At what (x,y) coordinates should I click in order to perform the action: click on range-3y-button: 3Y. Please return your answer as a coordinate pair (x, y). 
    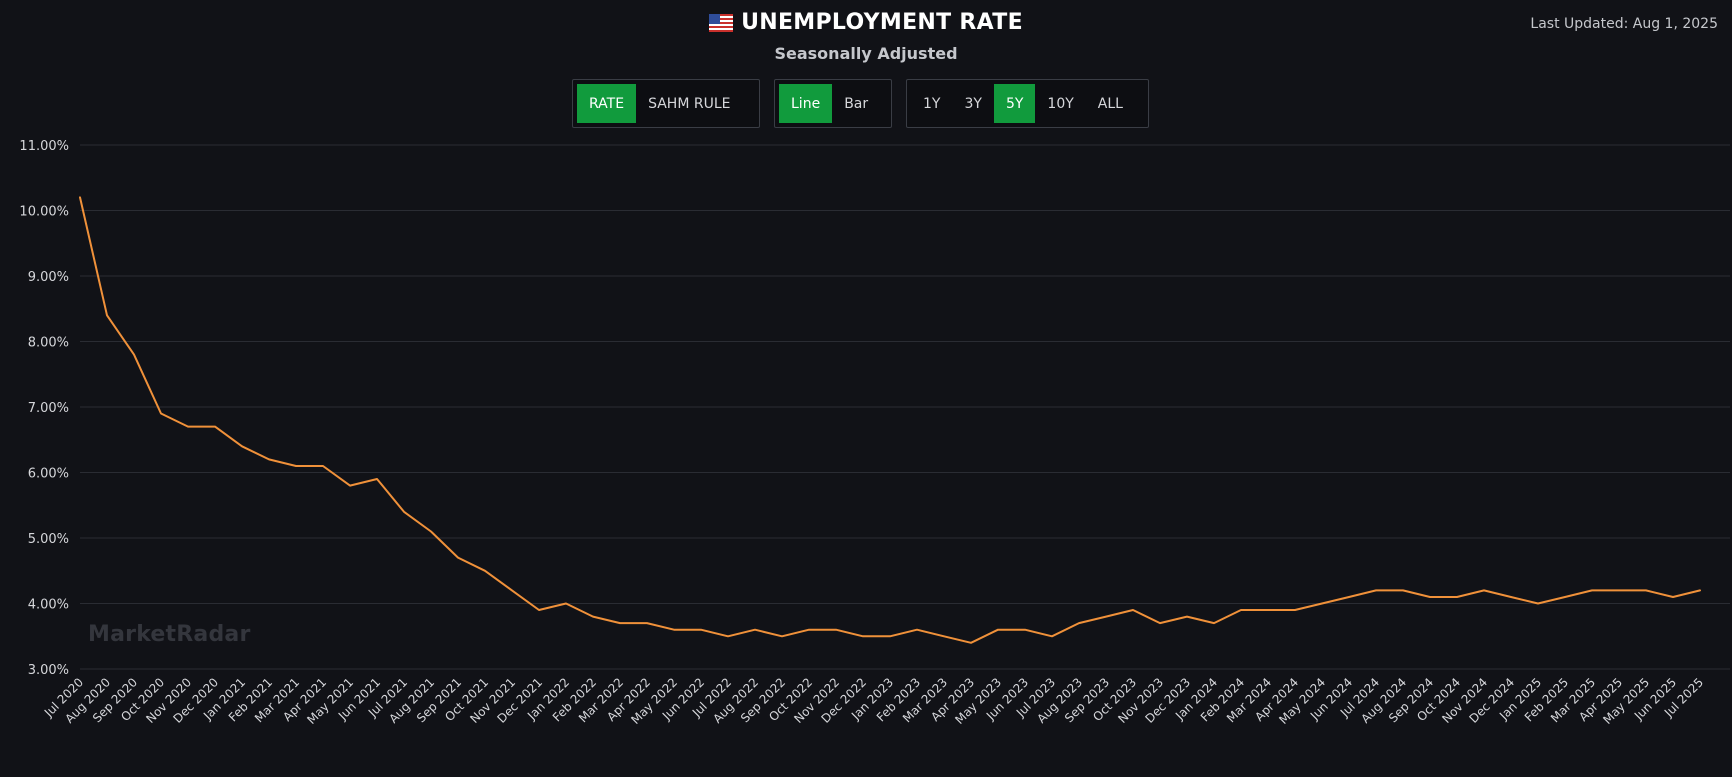
    Looking at the image, I should click on (973, 103).